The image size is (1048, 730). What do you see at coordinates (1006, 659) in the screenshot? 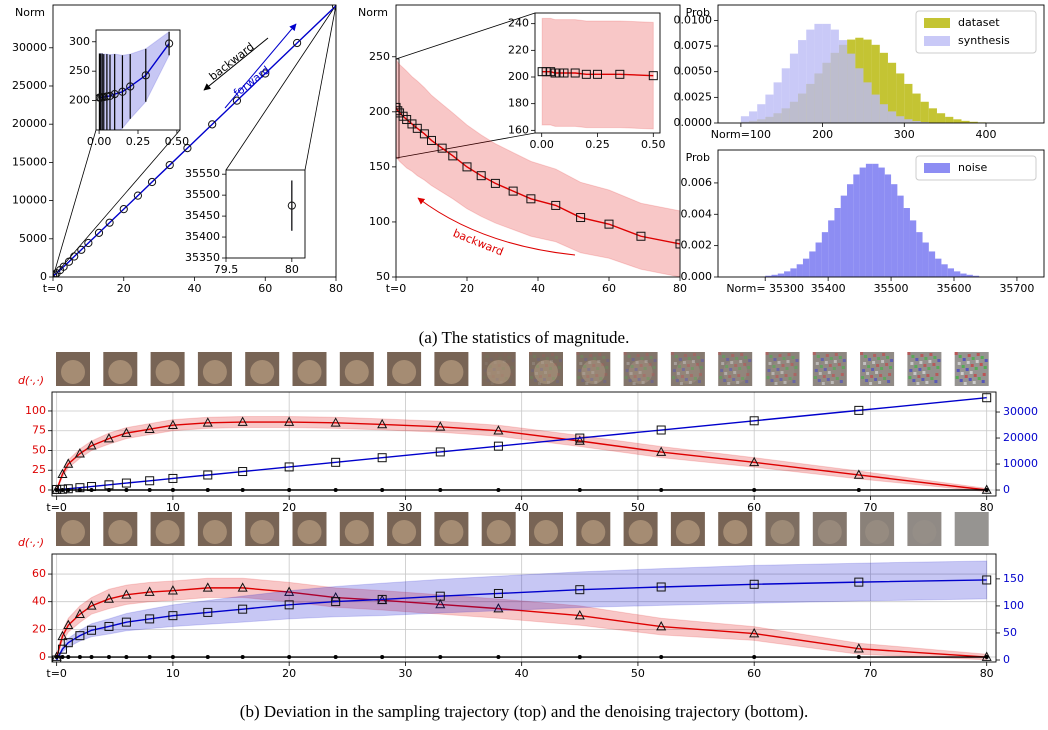
I see `y2-tick-label: 0` at bounding box center [1006, 659].